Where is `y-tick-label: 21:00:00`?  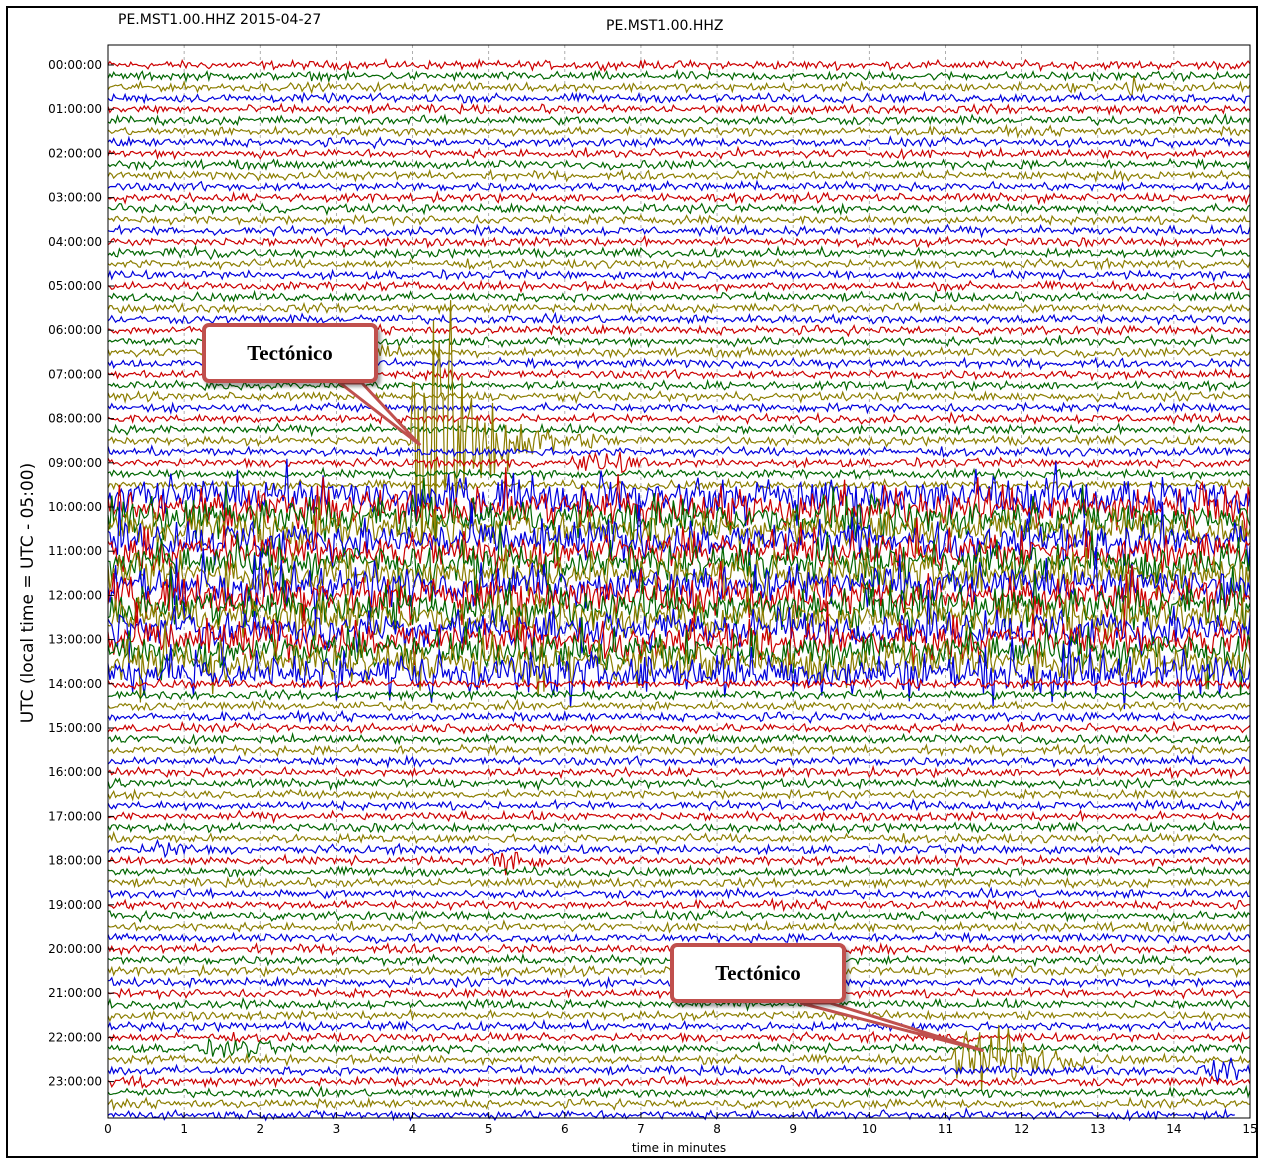
y-tick-label: 21:00:00 is located at coordinates (75, 993).